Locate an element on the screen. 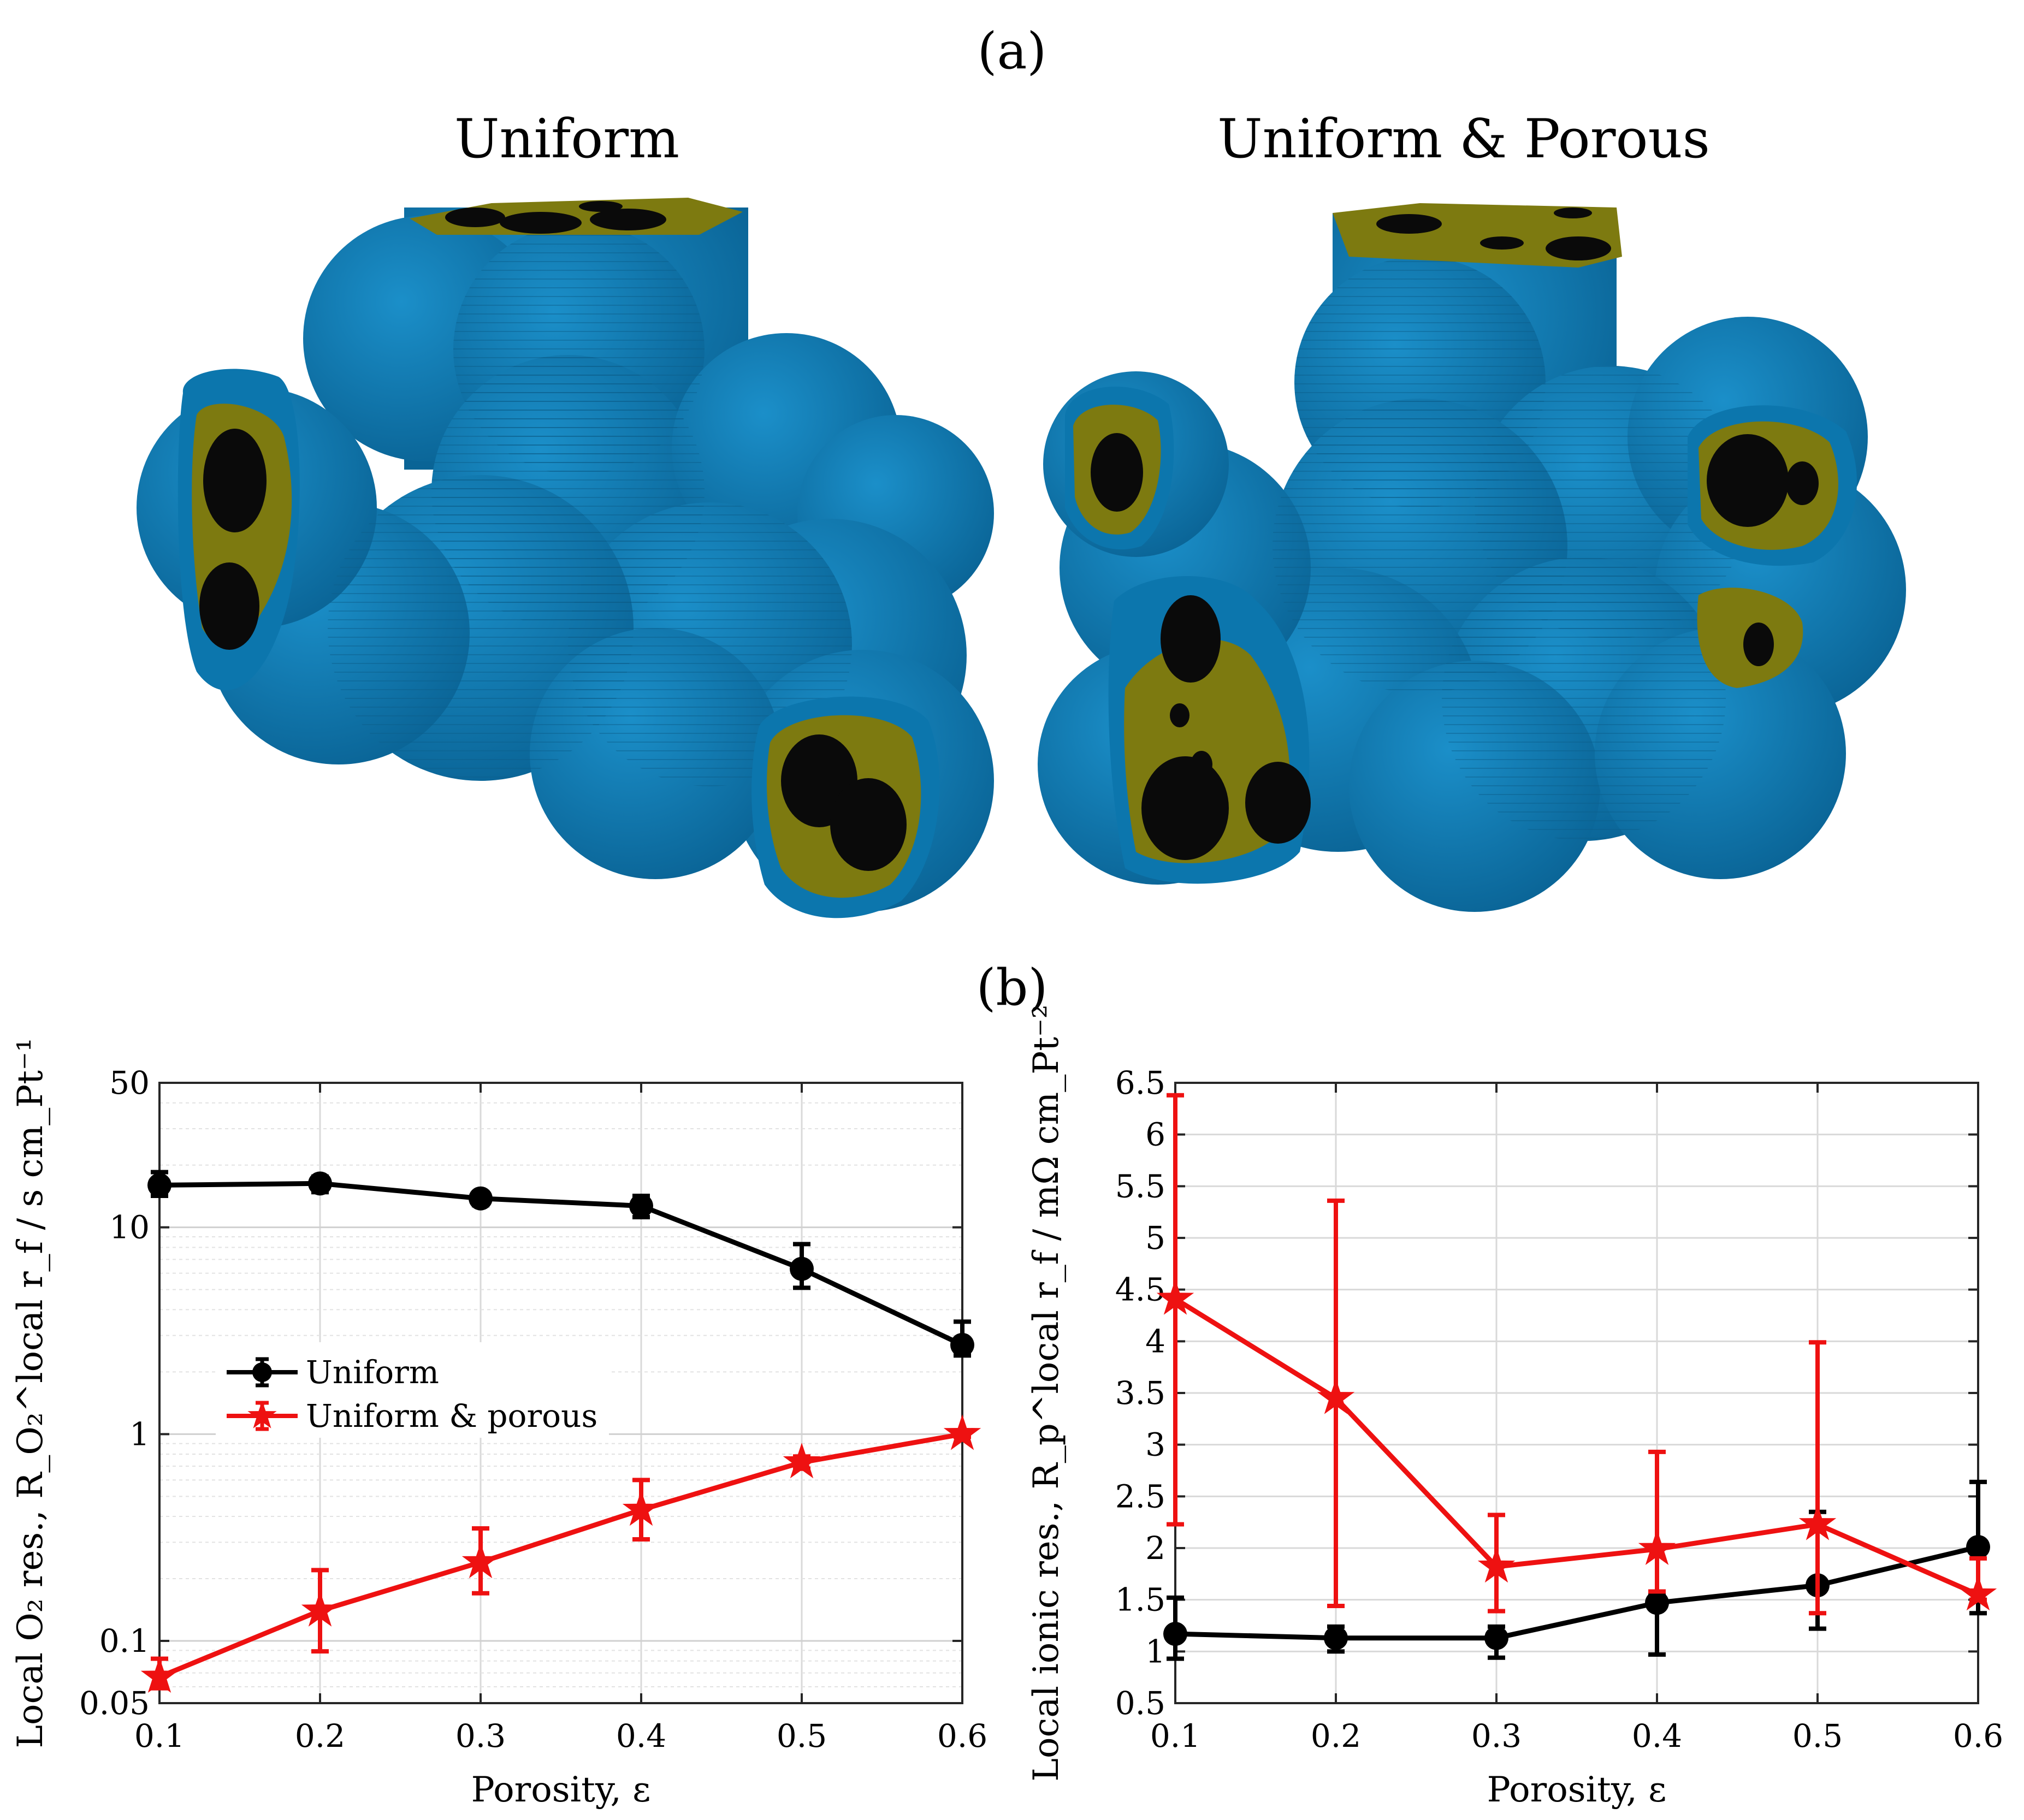  render-title-uniform-porous: Uniform & Porous is located at coordinates (1463, 139).